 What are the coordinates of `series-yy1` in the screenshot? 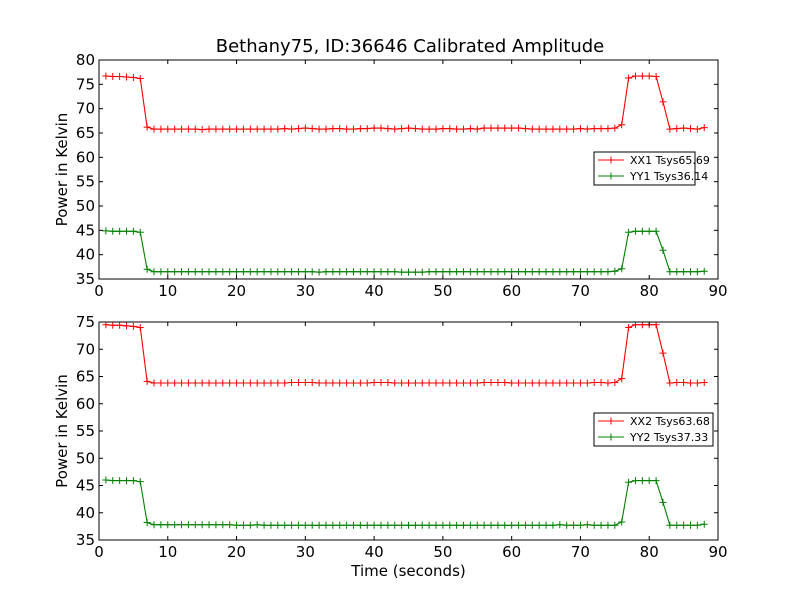 It's located at (405, 251).